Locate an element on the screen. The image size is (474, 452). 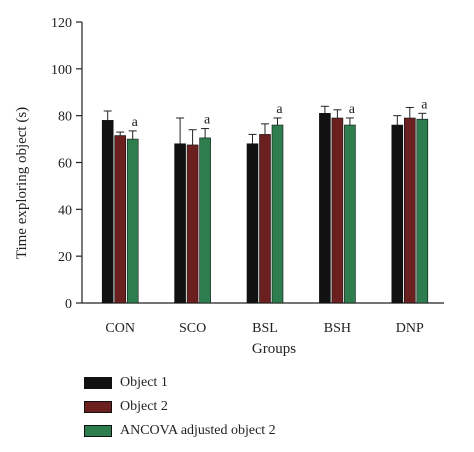
x-tick-label: BSH is located at coordinates (337, 328).